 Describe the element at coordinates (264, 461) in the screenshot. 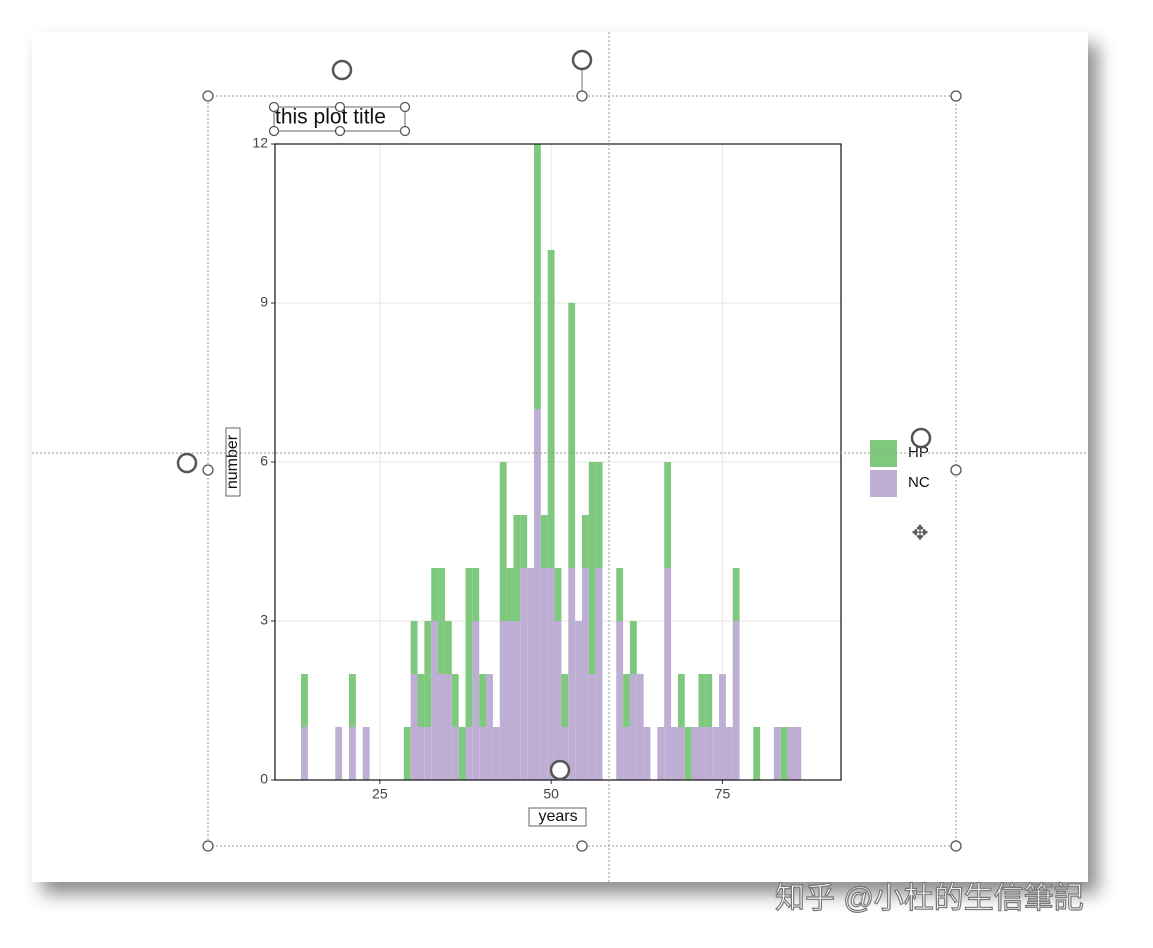

I see `y-tick-label: 6` at that location.